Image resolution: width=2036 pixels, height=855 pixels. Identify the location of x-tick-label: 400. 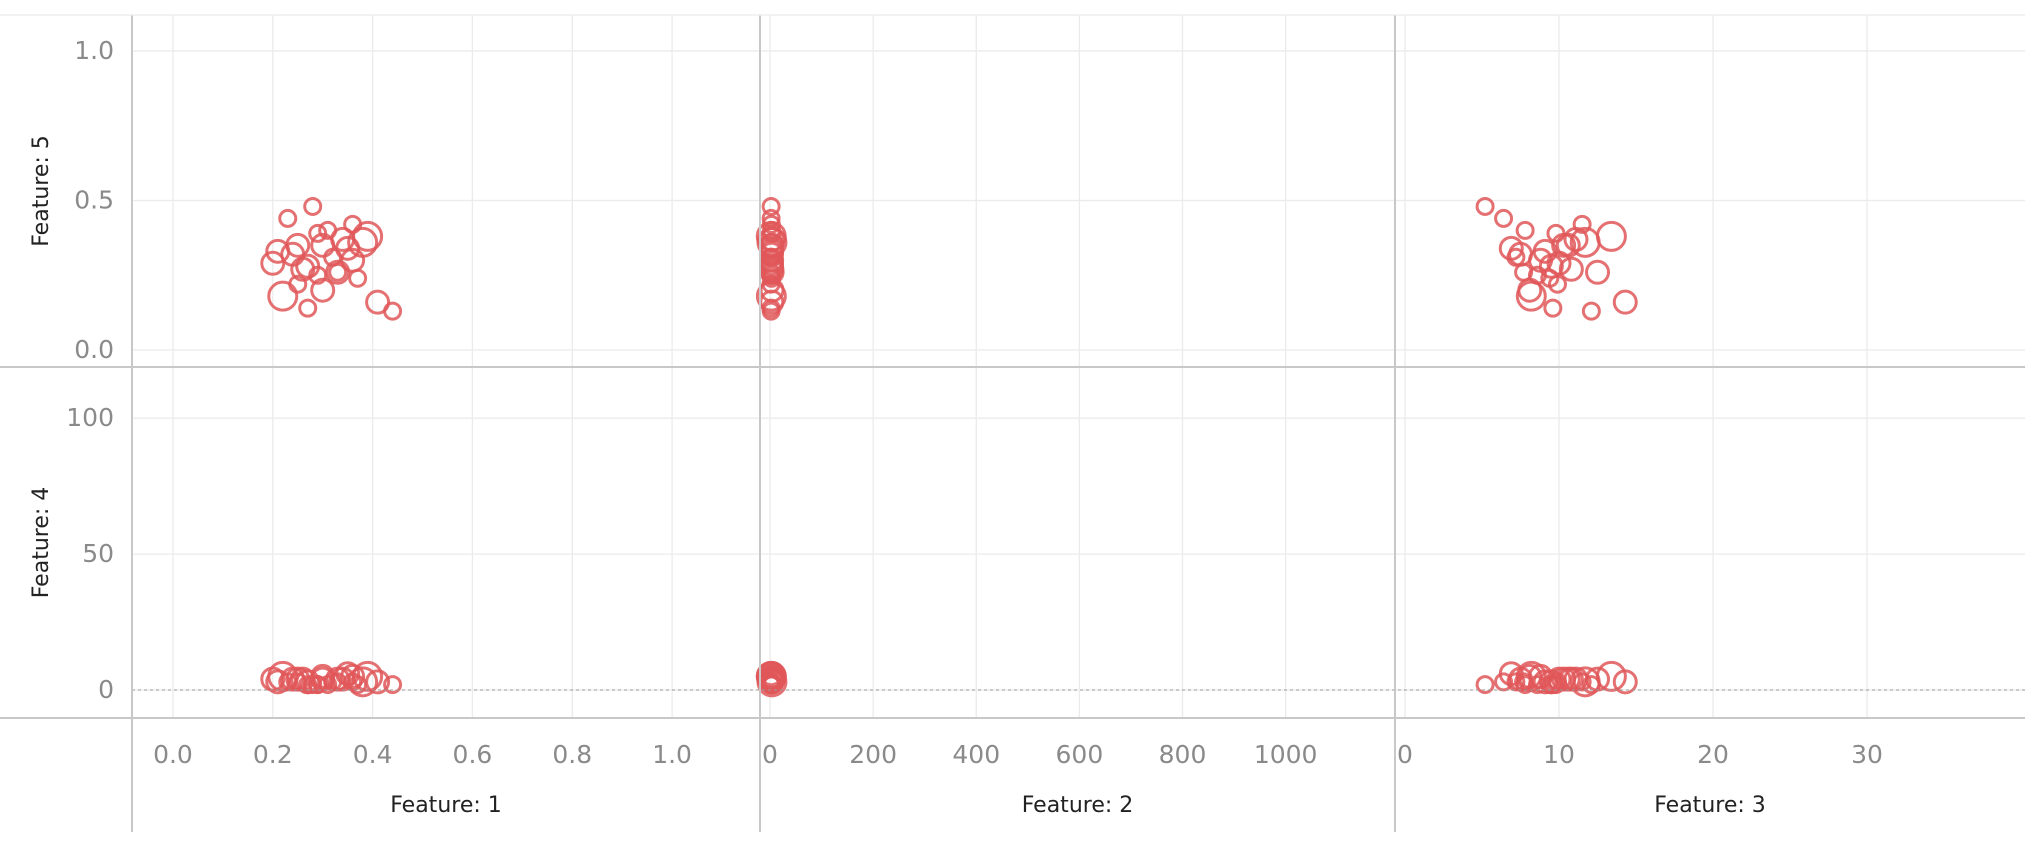
(976, 754).